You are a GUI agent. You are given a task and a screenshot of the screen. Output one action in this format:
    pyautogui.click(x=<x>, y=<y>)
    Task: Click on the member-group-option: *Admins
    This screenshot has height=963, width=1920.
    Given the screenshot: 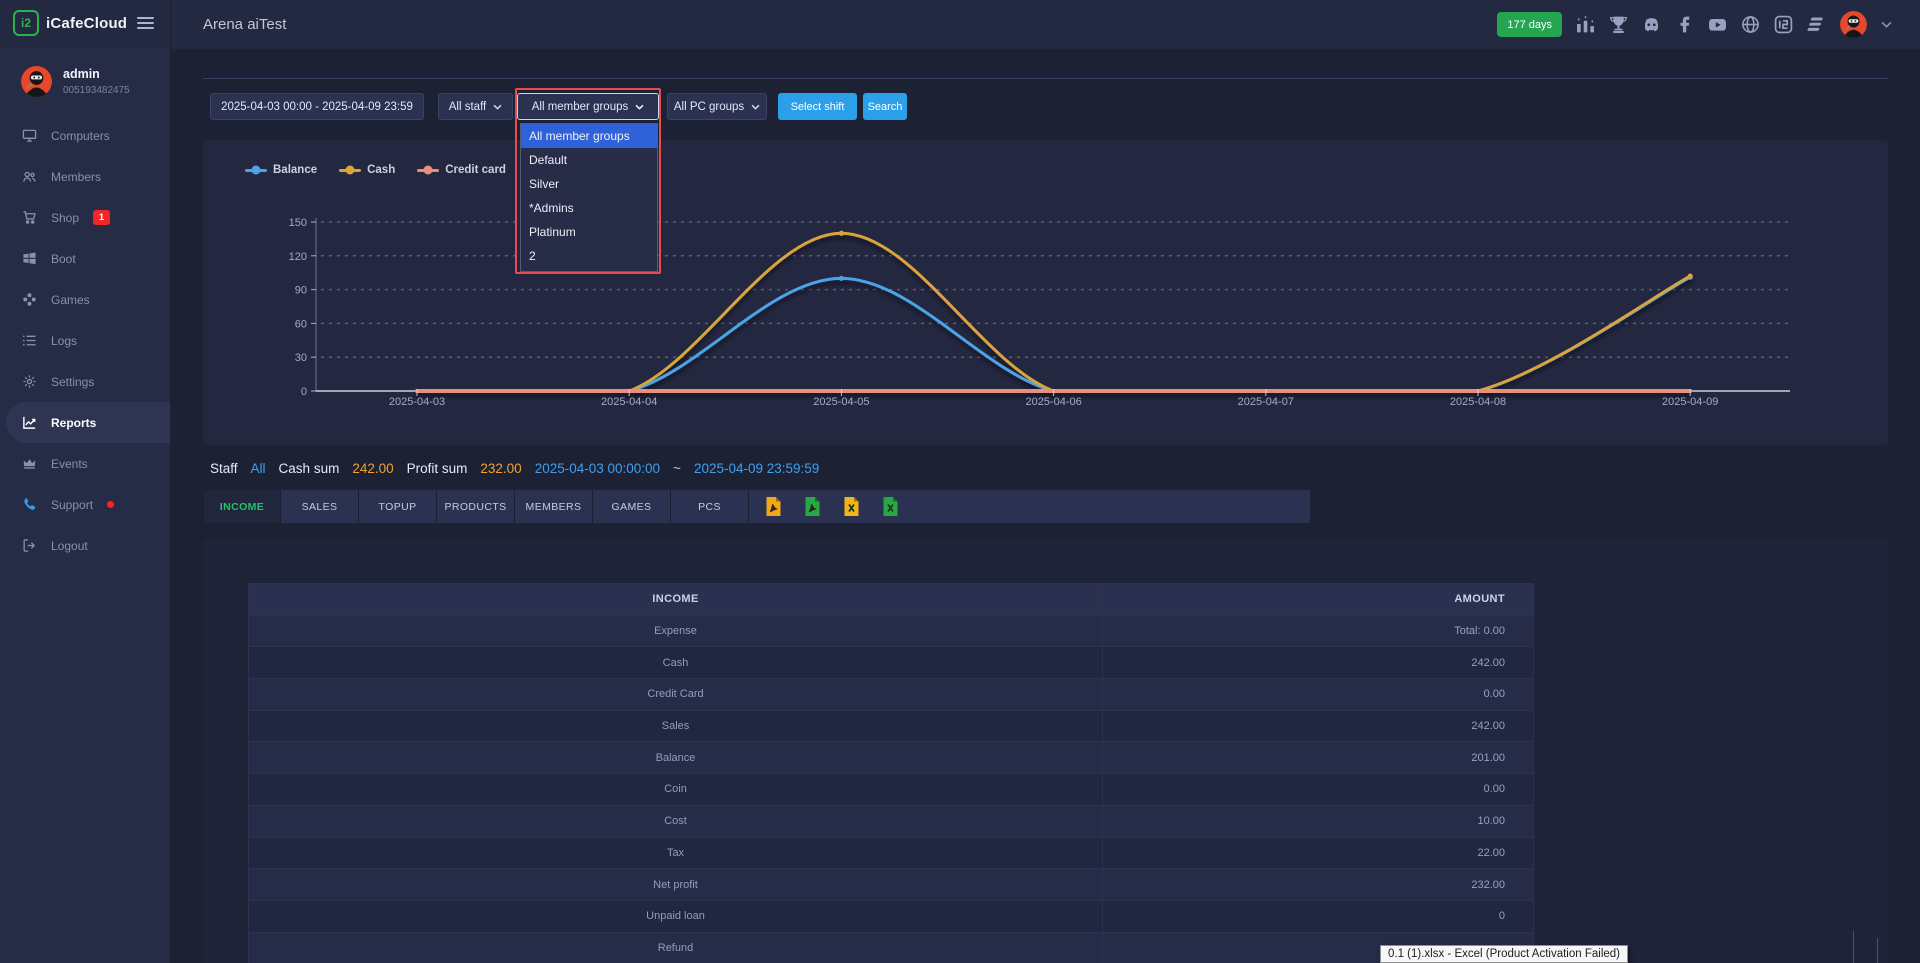 What is the action you would take?
    pyautogui.click(x=551, y=208)
    